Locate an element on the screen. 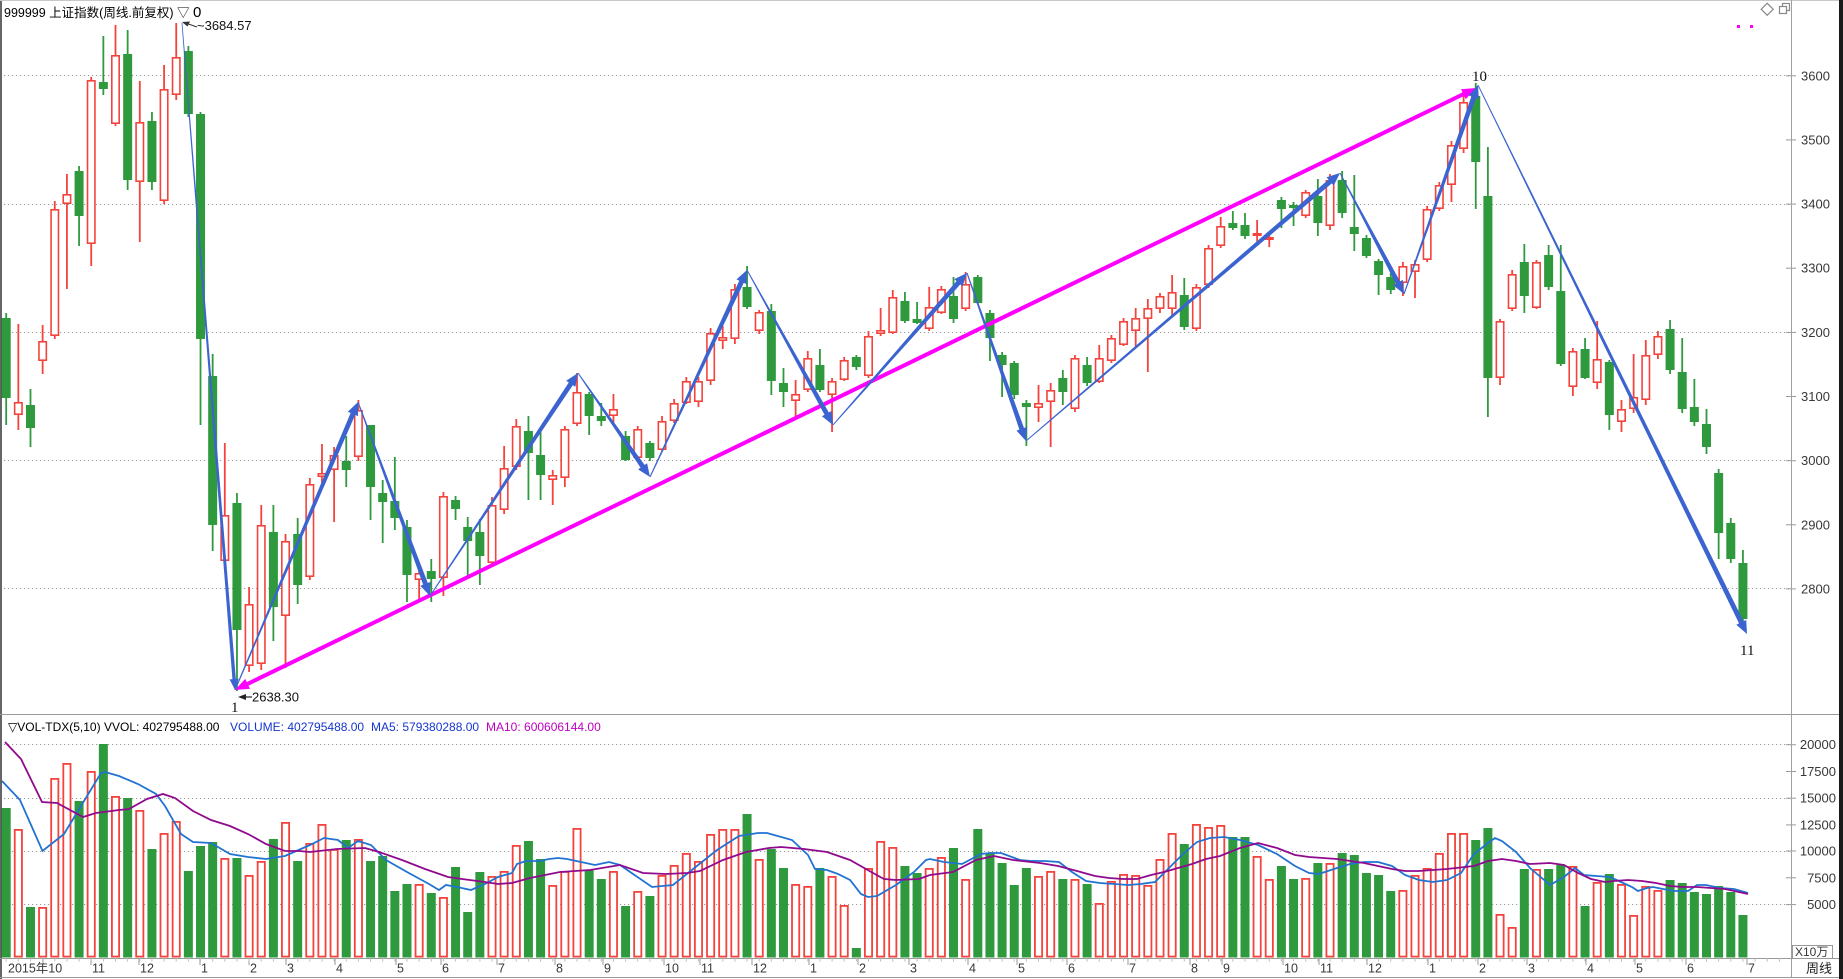 The width and height of the screenshot is (1843, 979). svg-text: 周线 is located at coordinates (1819, 968).